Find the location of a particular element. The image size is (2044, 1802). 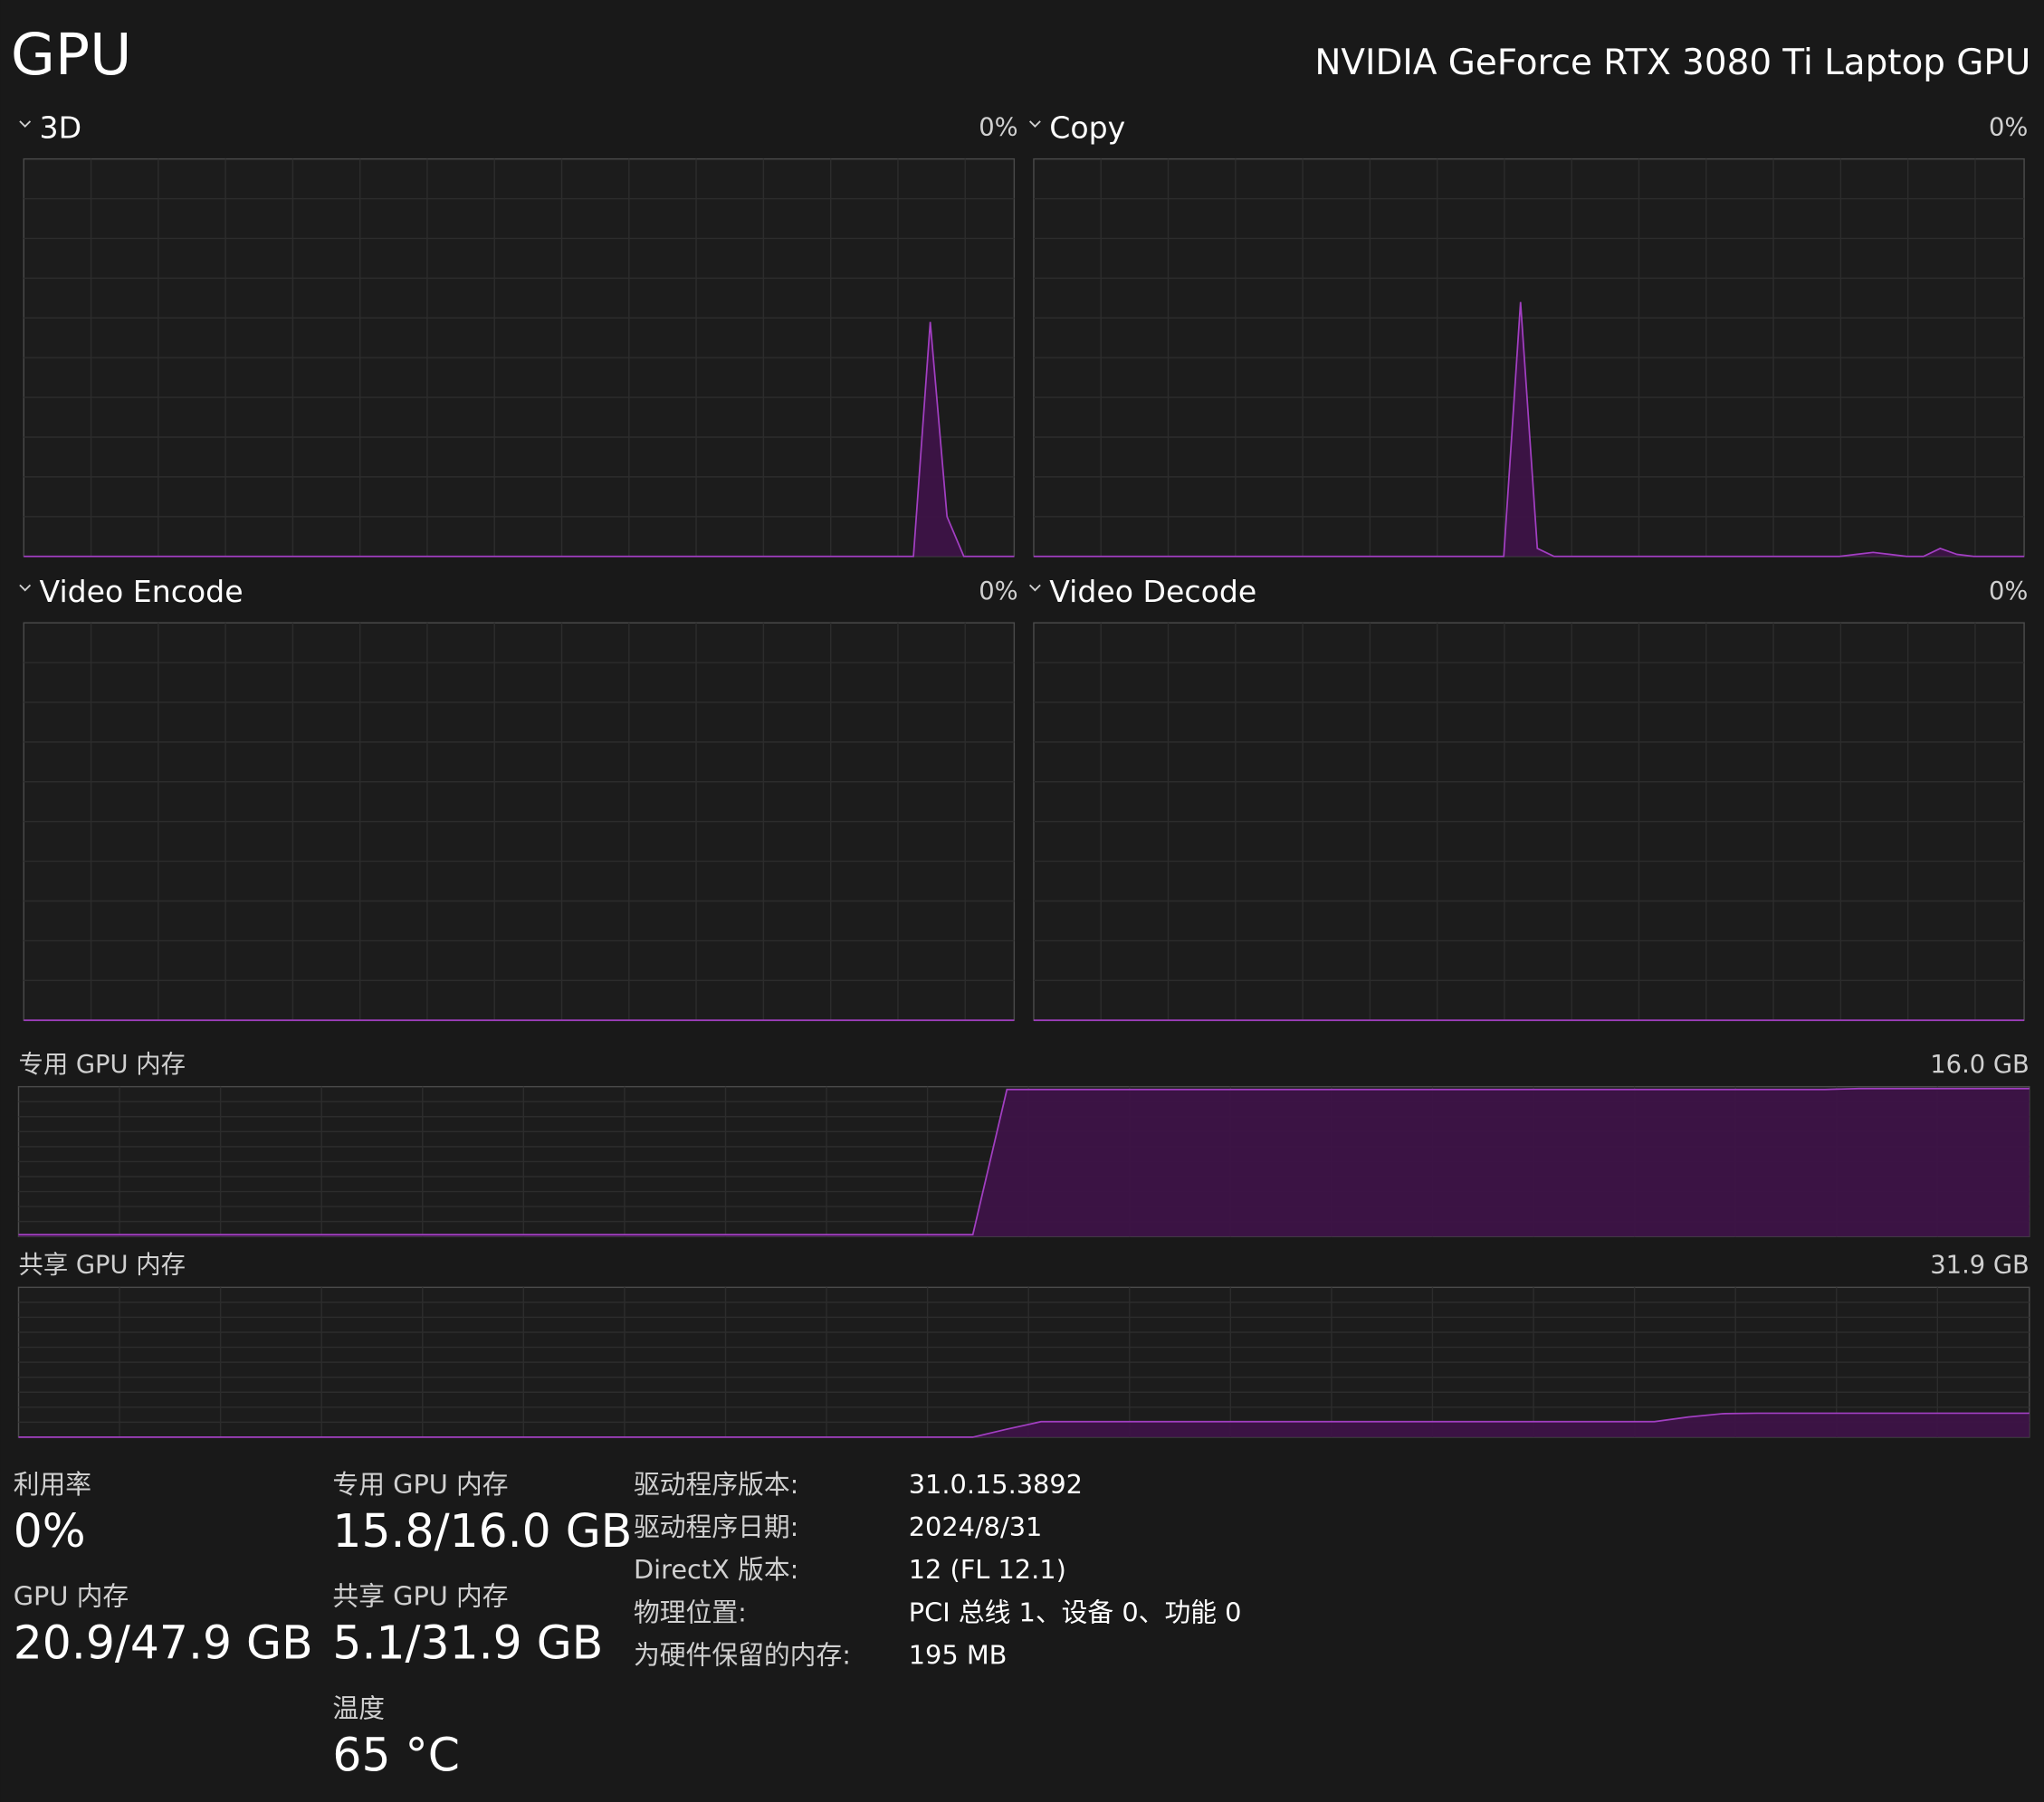

stat-label: 温度 is located at coordinates (358, 1707).